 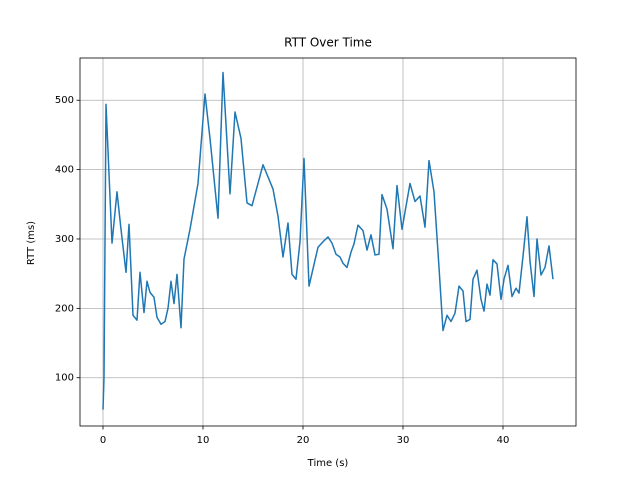 I want to click on y-tick-label: 100, so click(x=64, y=378).